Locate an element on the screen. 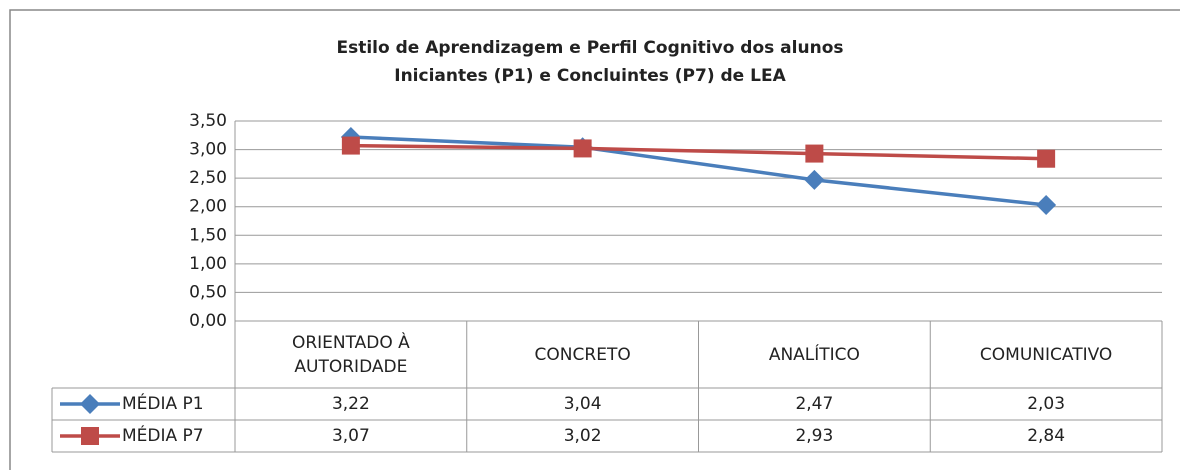  data-label: 2,47 is located at coordinates (814, 404).